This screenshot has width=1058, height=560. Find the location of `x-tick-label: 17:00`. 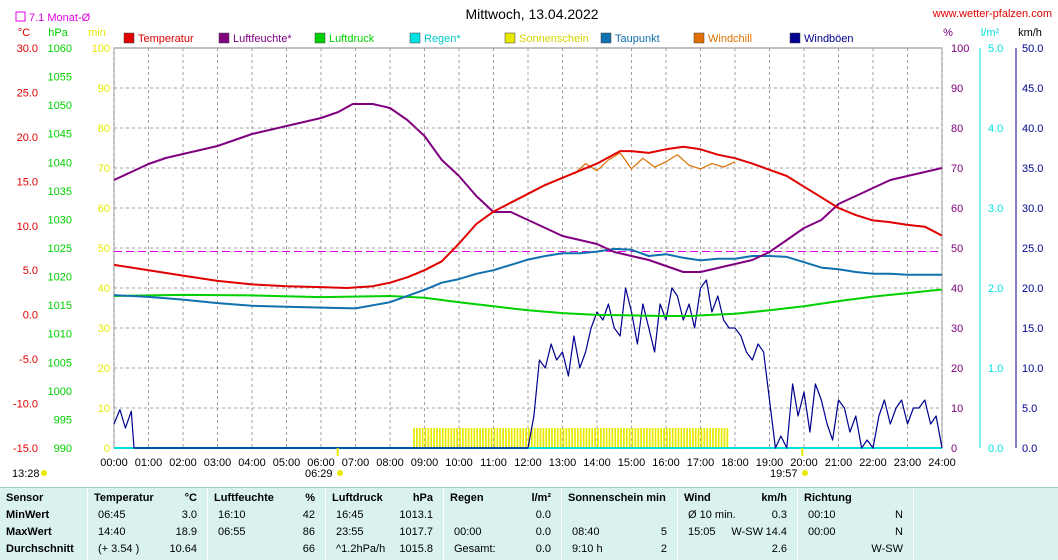

x-tick-label: 17:00 is located at coordinates (701, 463).